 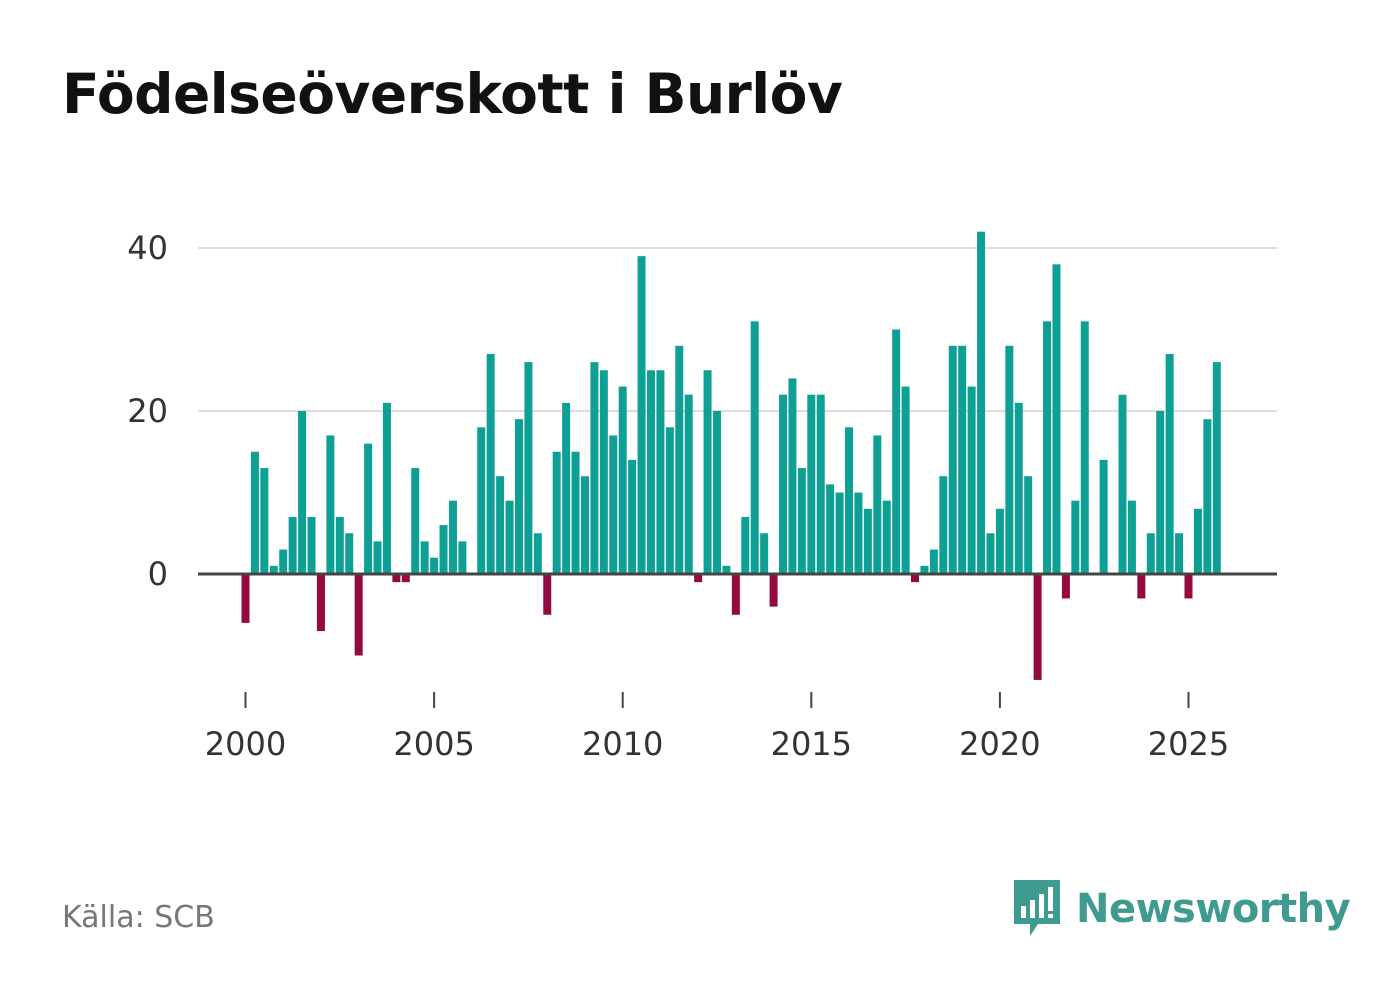 What do you see at coordinates (547, 594) in the screenshot?
I see `bar-2008` at bounding box center [547, 594].